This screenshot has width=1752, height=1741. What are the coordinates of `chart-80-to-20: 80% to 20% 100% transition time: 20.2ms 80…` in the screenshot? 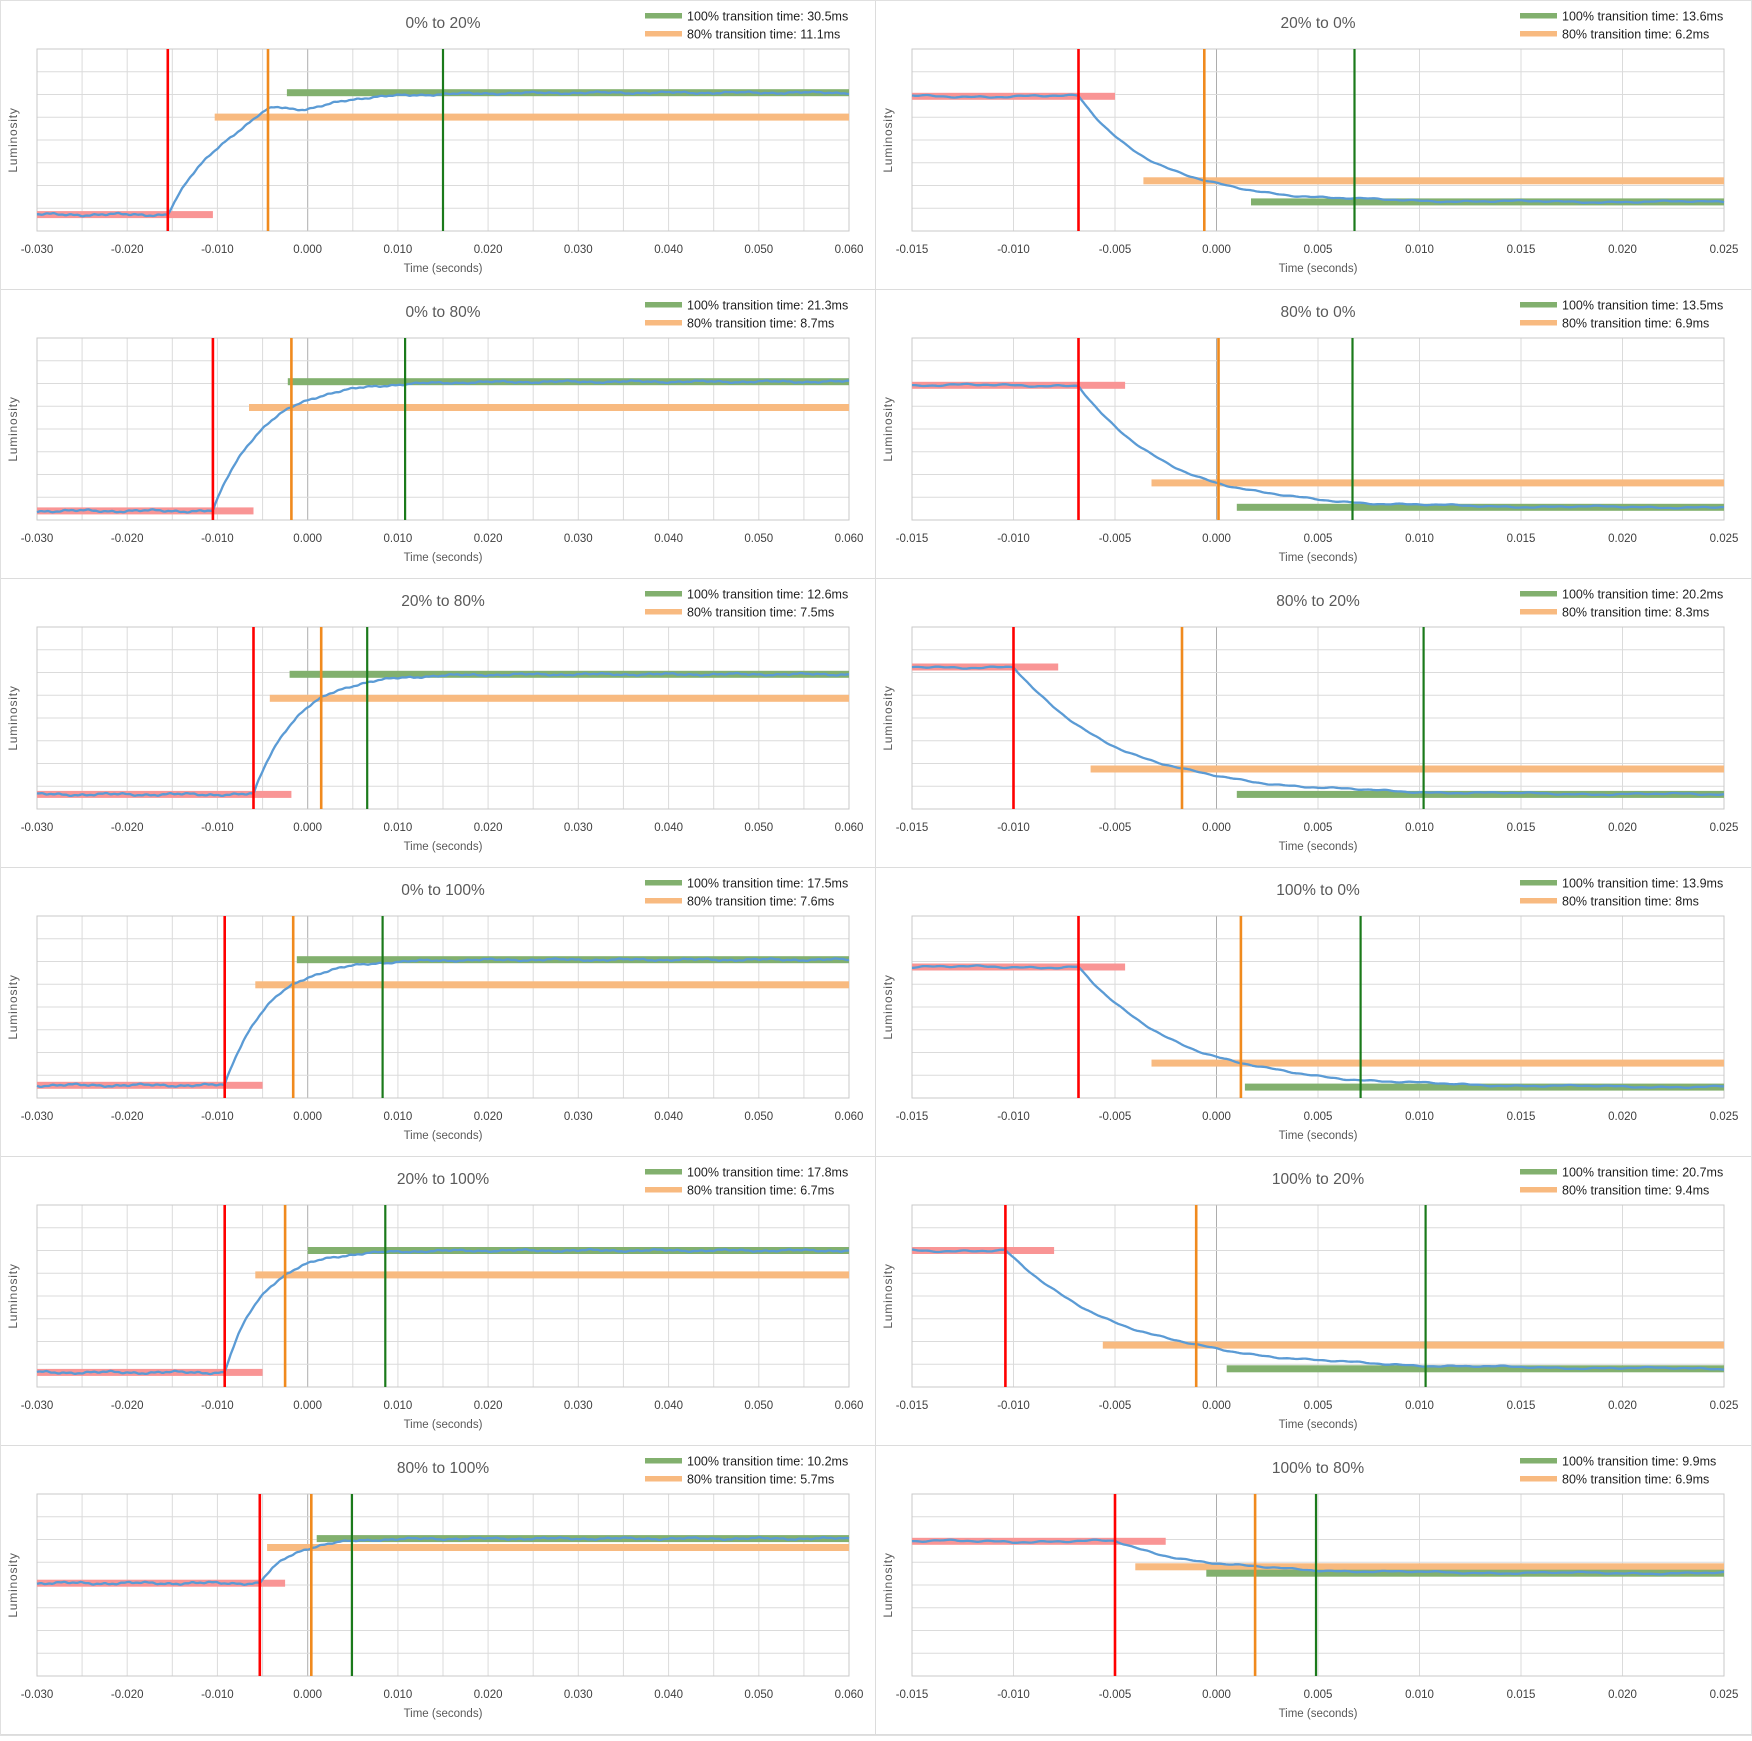 It's located at (1313, 723).